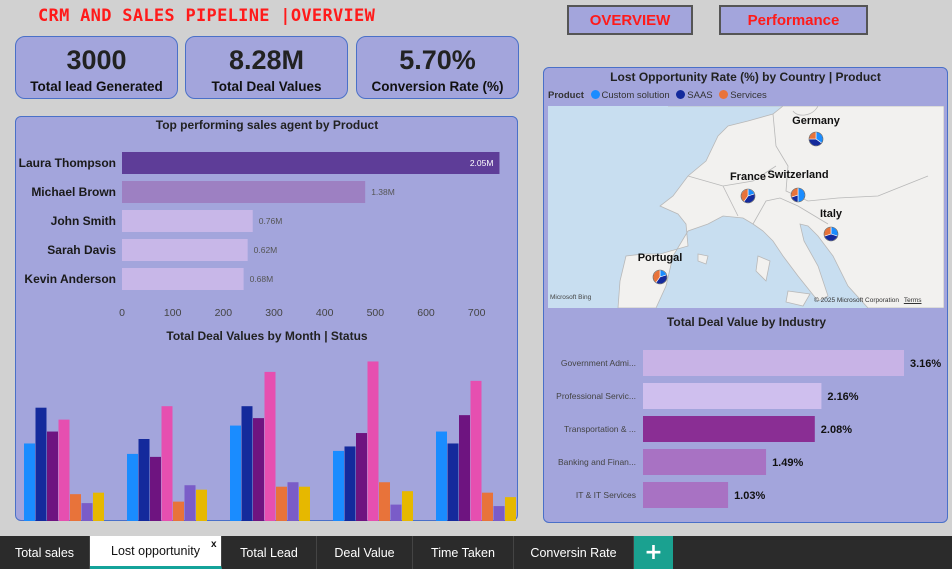 Image resolution: width=952 pixels, height=569 pixels. What do you see at coordinates (271, 221) in the screenshot?
I see `agent-data-label: 0.76M` at bounding box center [271, 221].